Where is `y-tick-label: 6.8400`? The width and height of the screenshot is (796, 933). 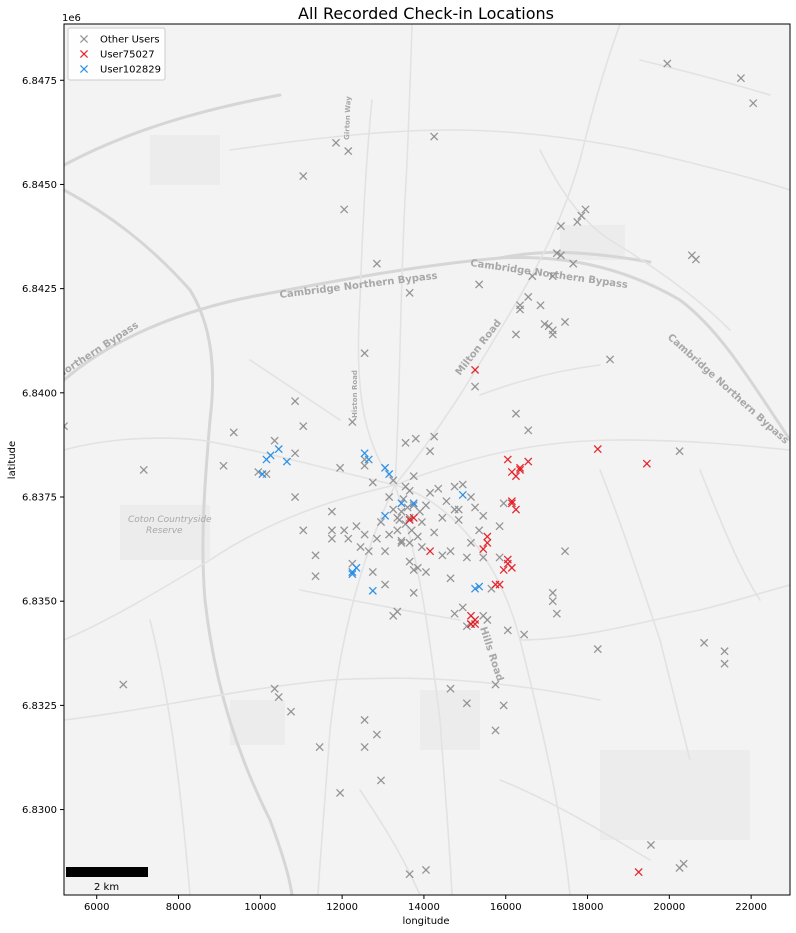
y-tick-label: 6.8400 is located at coordinates (39, 393).